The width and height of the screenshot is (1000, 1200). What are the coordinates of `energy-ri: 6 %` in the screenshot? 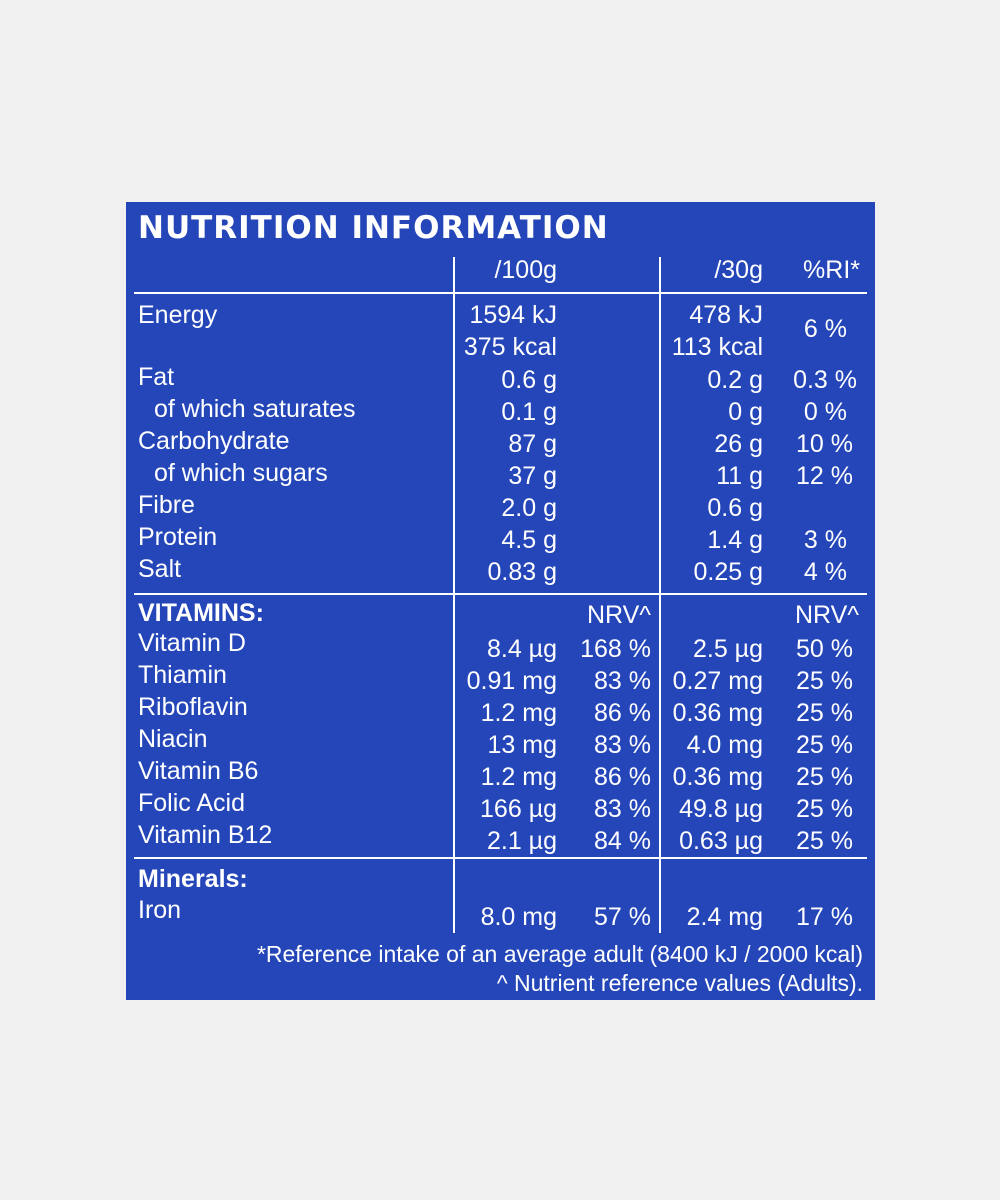 It's located at (825, 329).